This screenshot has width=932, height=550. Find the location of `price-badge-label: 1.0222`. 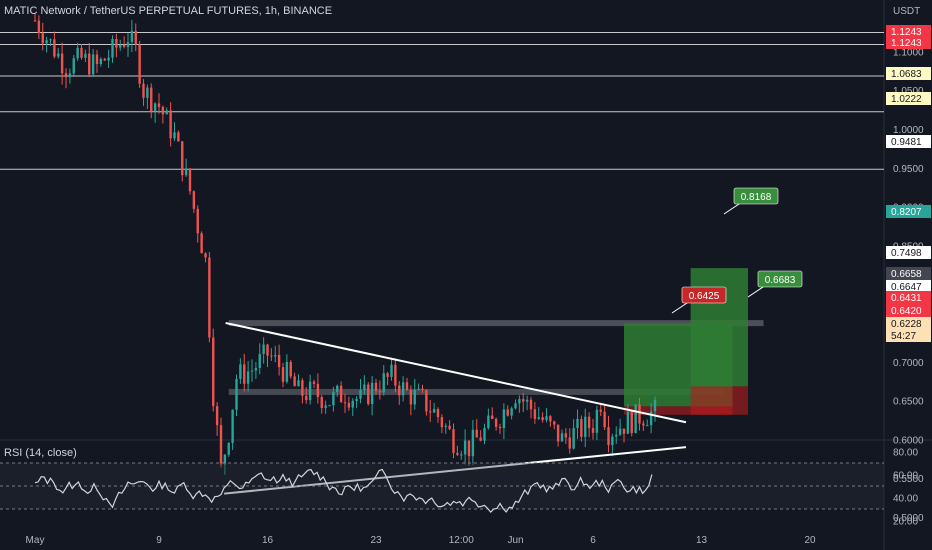

price-badge-label: 1.0222 is located at coordinates (906, 99).